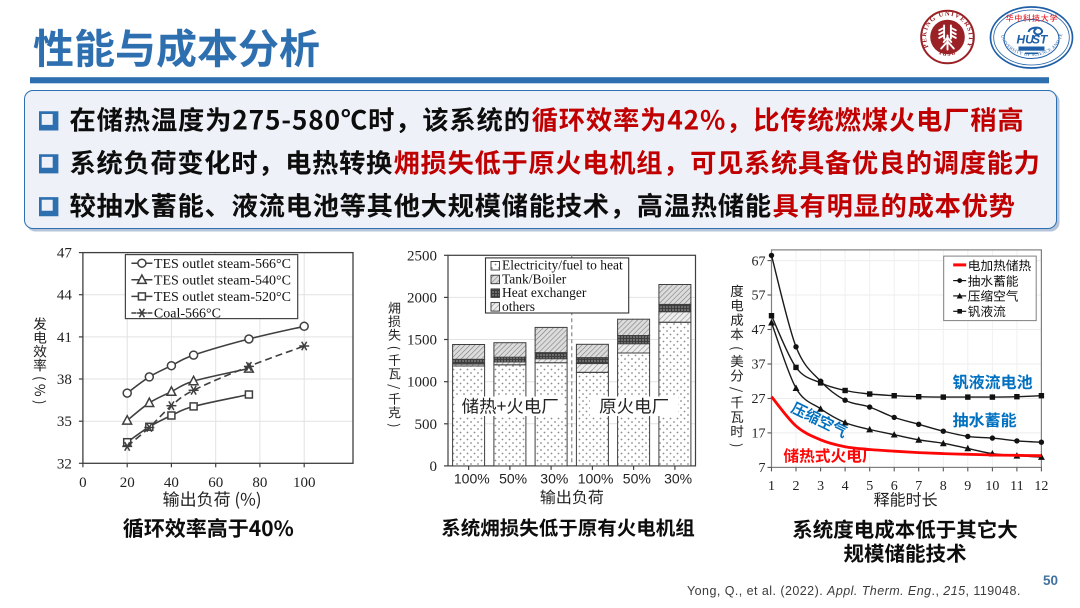 The image size is (1080, 608). What do you see at coordinates (426, 425) in the screenshot?
I see `svg-text: 500` at bounding box center [426, 425].